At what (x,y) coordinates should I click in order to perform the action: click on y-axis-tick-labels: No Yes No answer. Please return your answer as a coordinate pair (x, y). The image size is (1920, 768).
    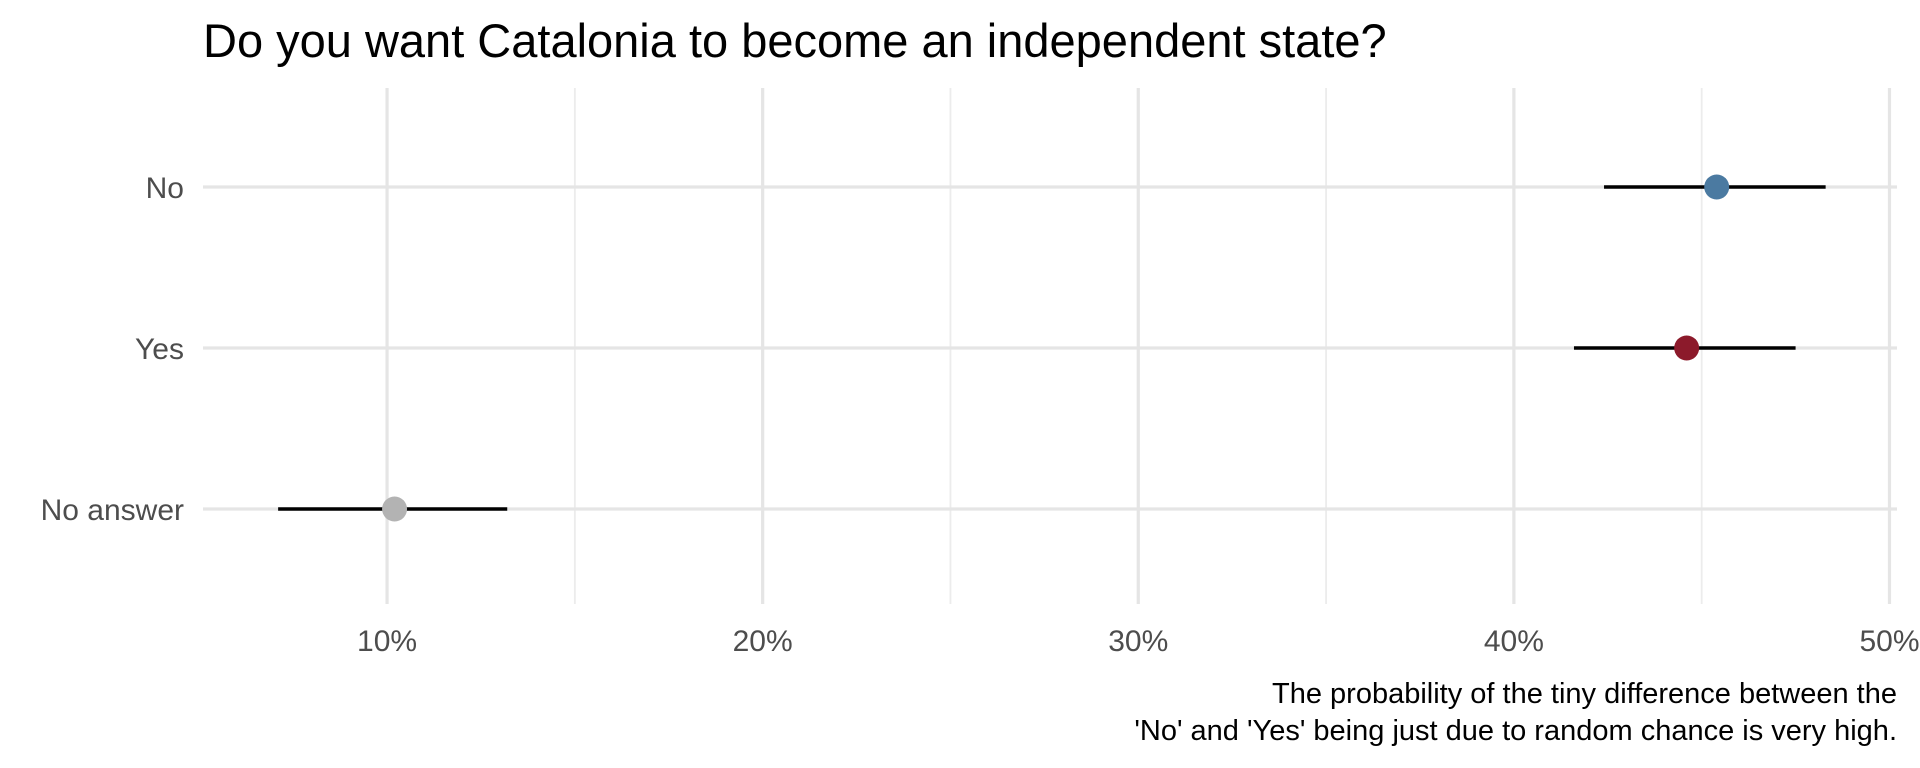
    Looking at the image, I should click on (112, 349).